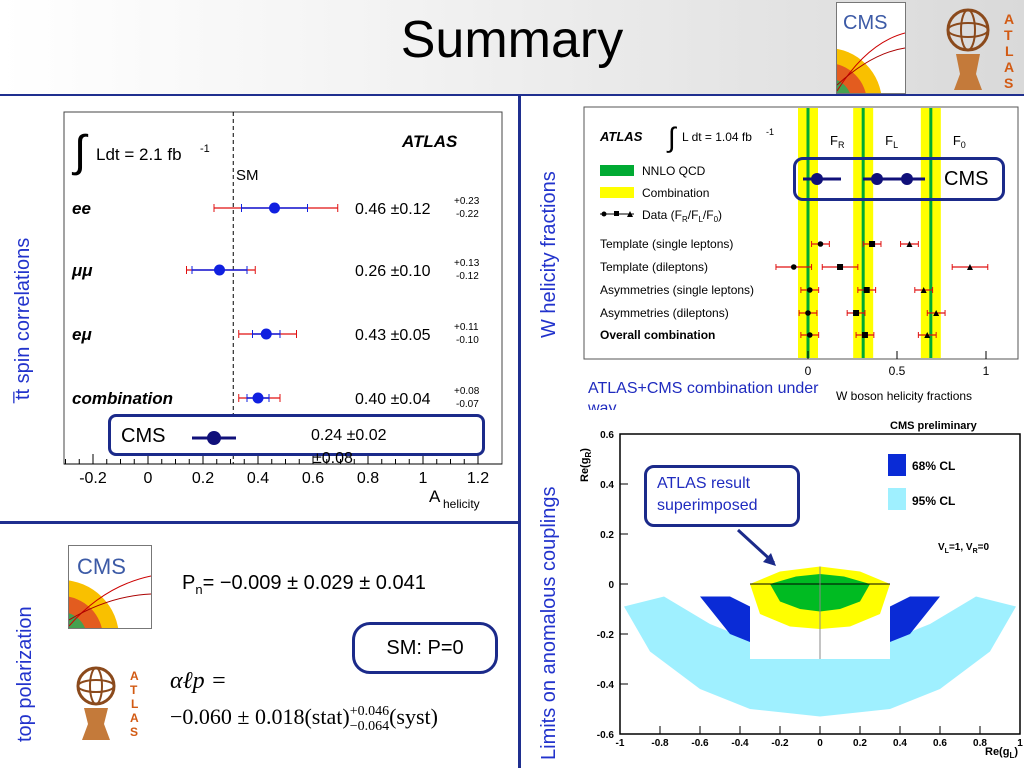 The height and width of the screenshot is (768, 1024). What do you see at coordinates (666, 244) in the screenshot?
I see `row-label: Template (single leptons)` at bounding box center [666, 244].